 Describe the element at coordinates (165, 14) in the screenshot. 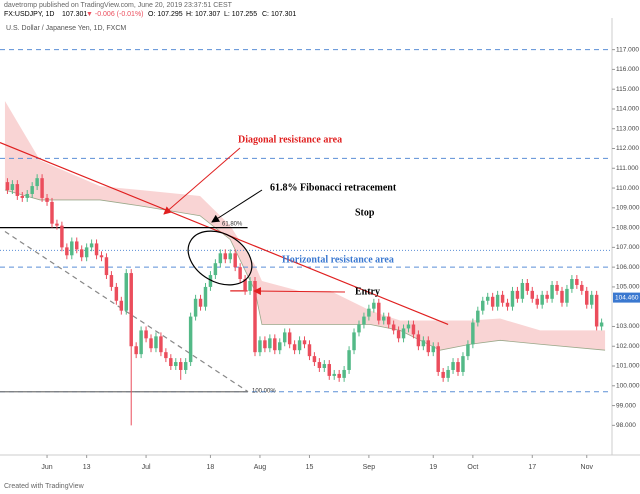

I see `ohlc-open: O: 107.295` at that location.